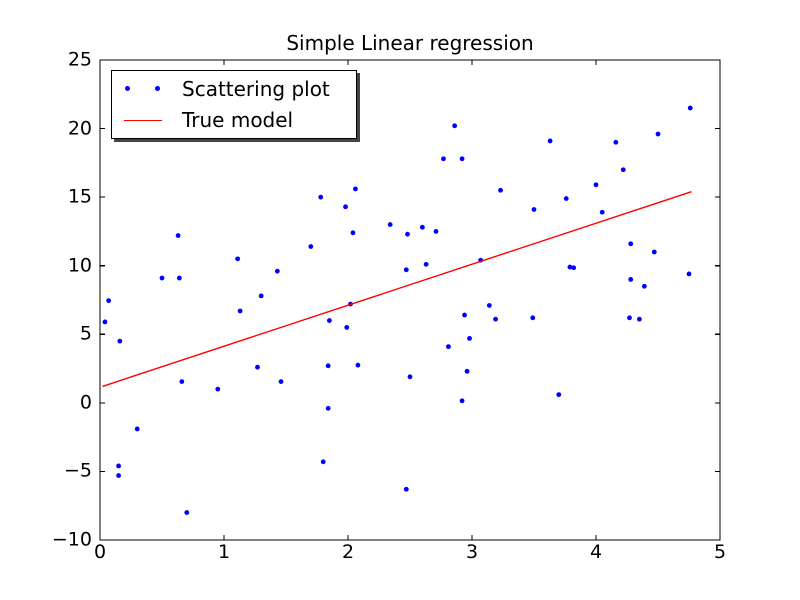 Image resolution: width=800 pixels, height=600 pixels. I want to click on y-tick-label: 5, so click(85, 333).